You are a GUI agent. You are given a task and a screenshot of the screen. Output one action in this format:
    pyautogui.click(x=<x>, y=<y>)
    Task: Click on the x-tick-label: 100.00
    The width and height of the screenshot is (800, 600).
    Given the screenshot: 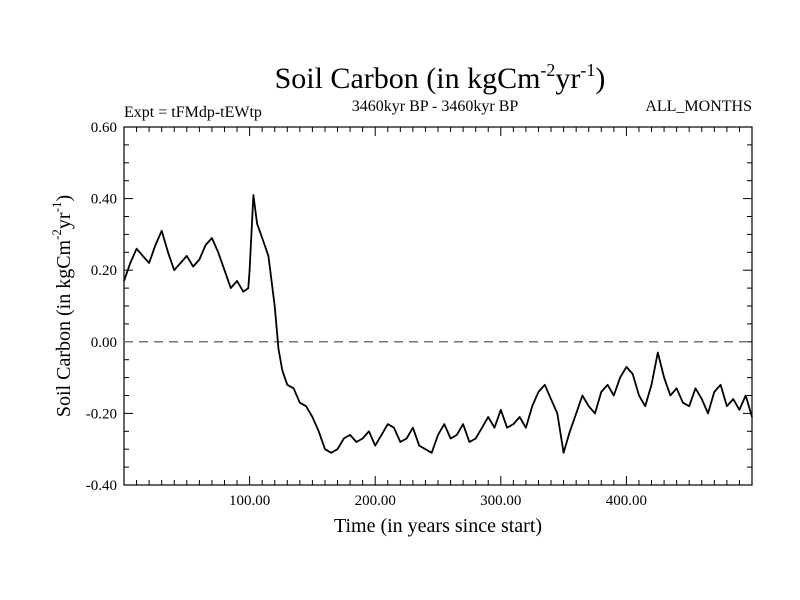 What is the action you would take?
    pyautogui.click(x=249, y=501)
    